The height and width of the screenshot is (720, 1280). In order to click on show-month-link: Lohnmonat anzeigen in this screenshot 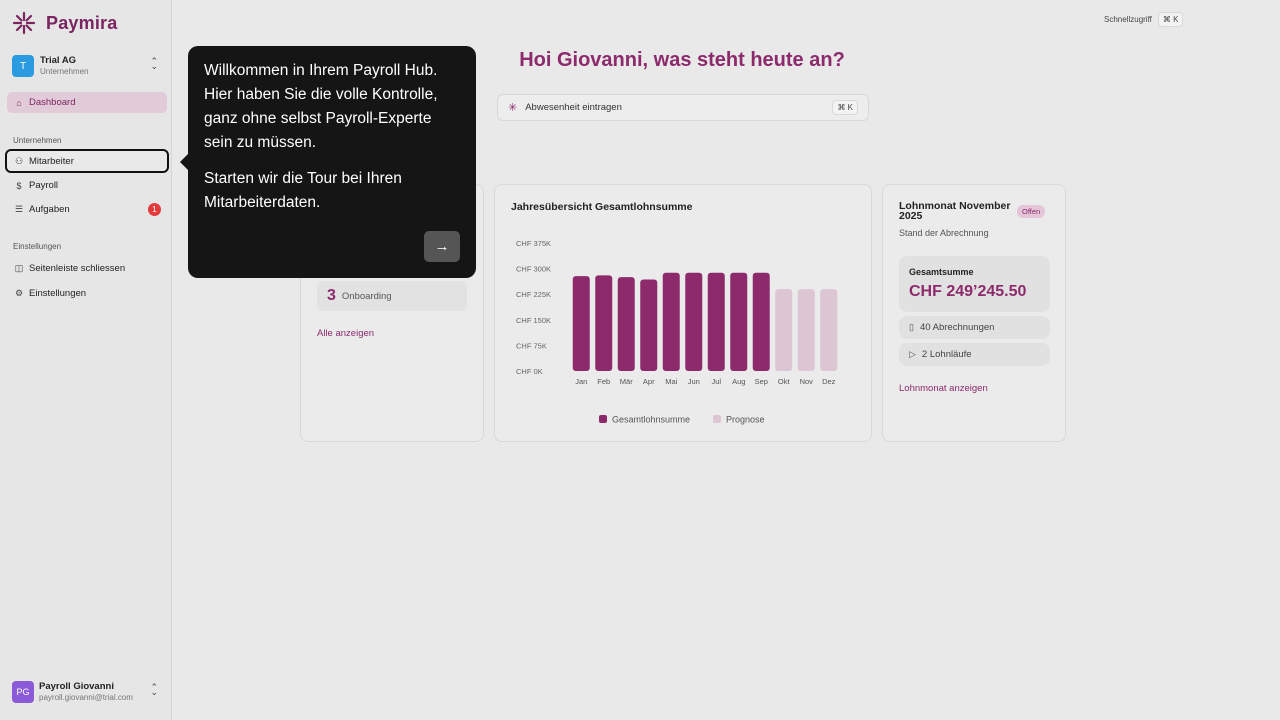, I will do `click(943, 388)`.